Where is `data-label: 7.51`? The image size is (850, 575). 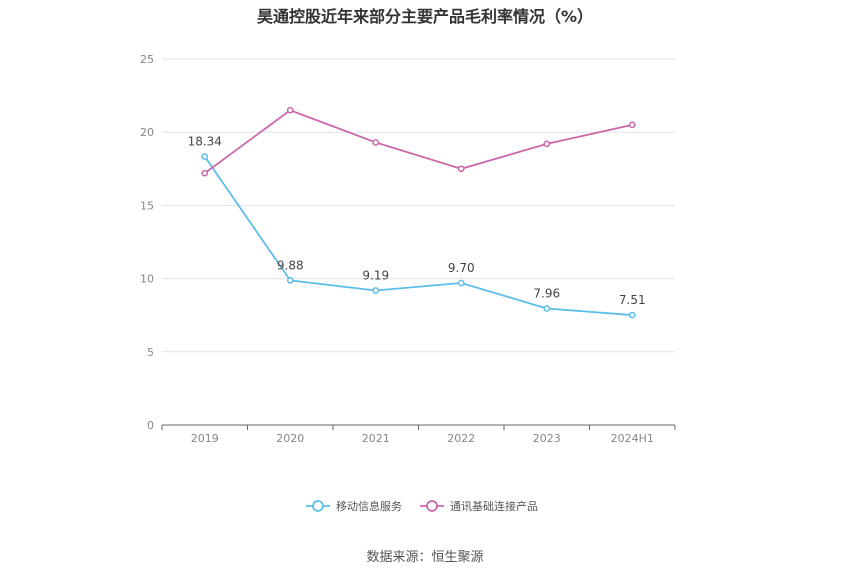 data-label: 7.51 is located at coordinates (632, 300).